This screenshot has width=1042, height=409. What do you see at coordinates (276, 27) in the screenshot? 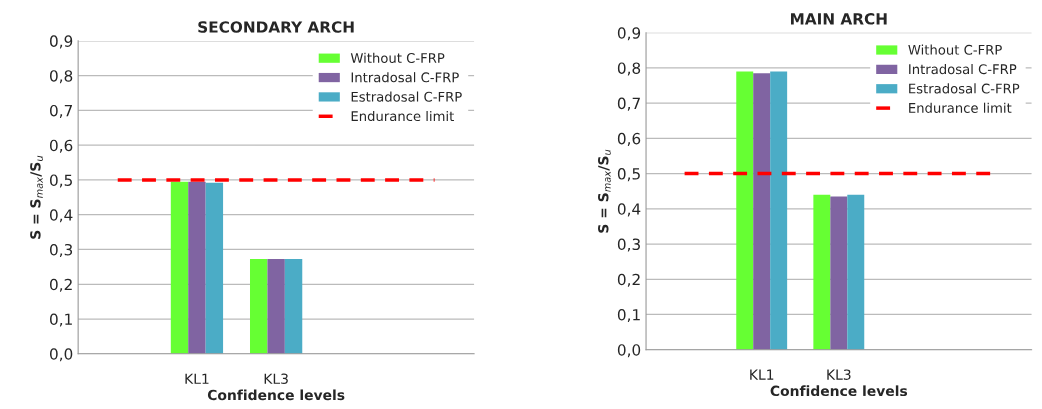
I see `chart-title: SECONDARY ARCH` at bounding box center [276, 27].